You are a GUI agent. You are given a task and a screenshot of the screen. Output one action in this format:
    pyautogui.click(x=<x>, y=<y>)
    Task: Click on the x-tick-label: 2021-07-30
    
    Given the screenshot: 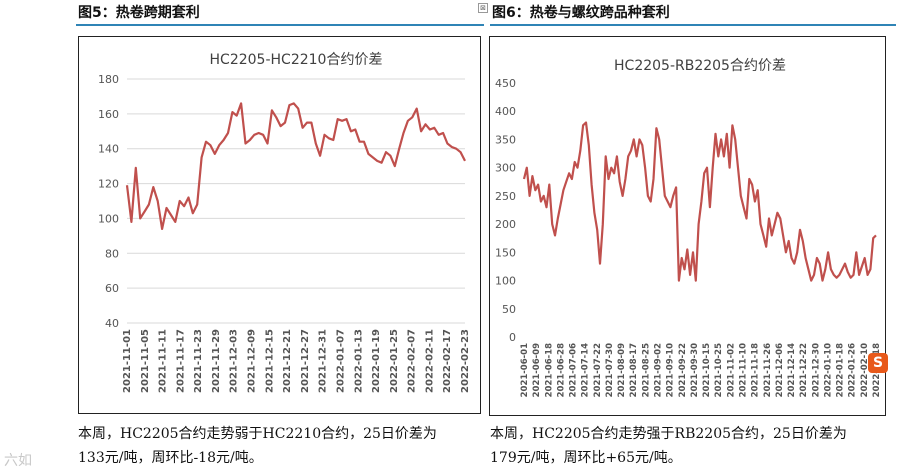 What is the action you would take?
    pyautogui.click(x=610, y=370)
    